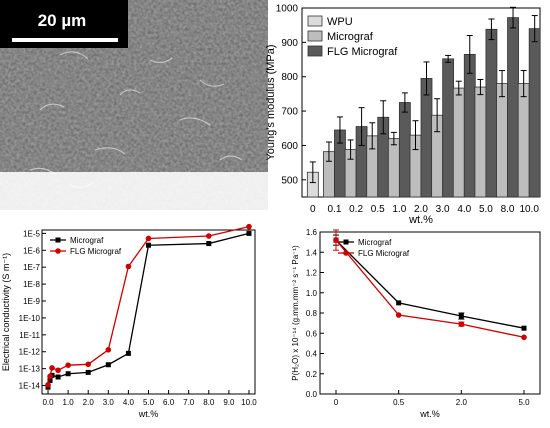  I want to click on x-tick-label: 6.0, so click(169, 402).